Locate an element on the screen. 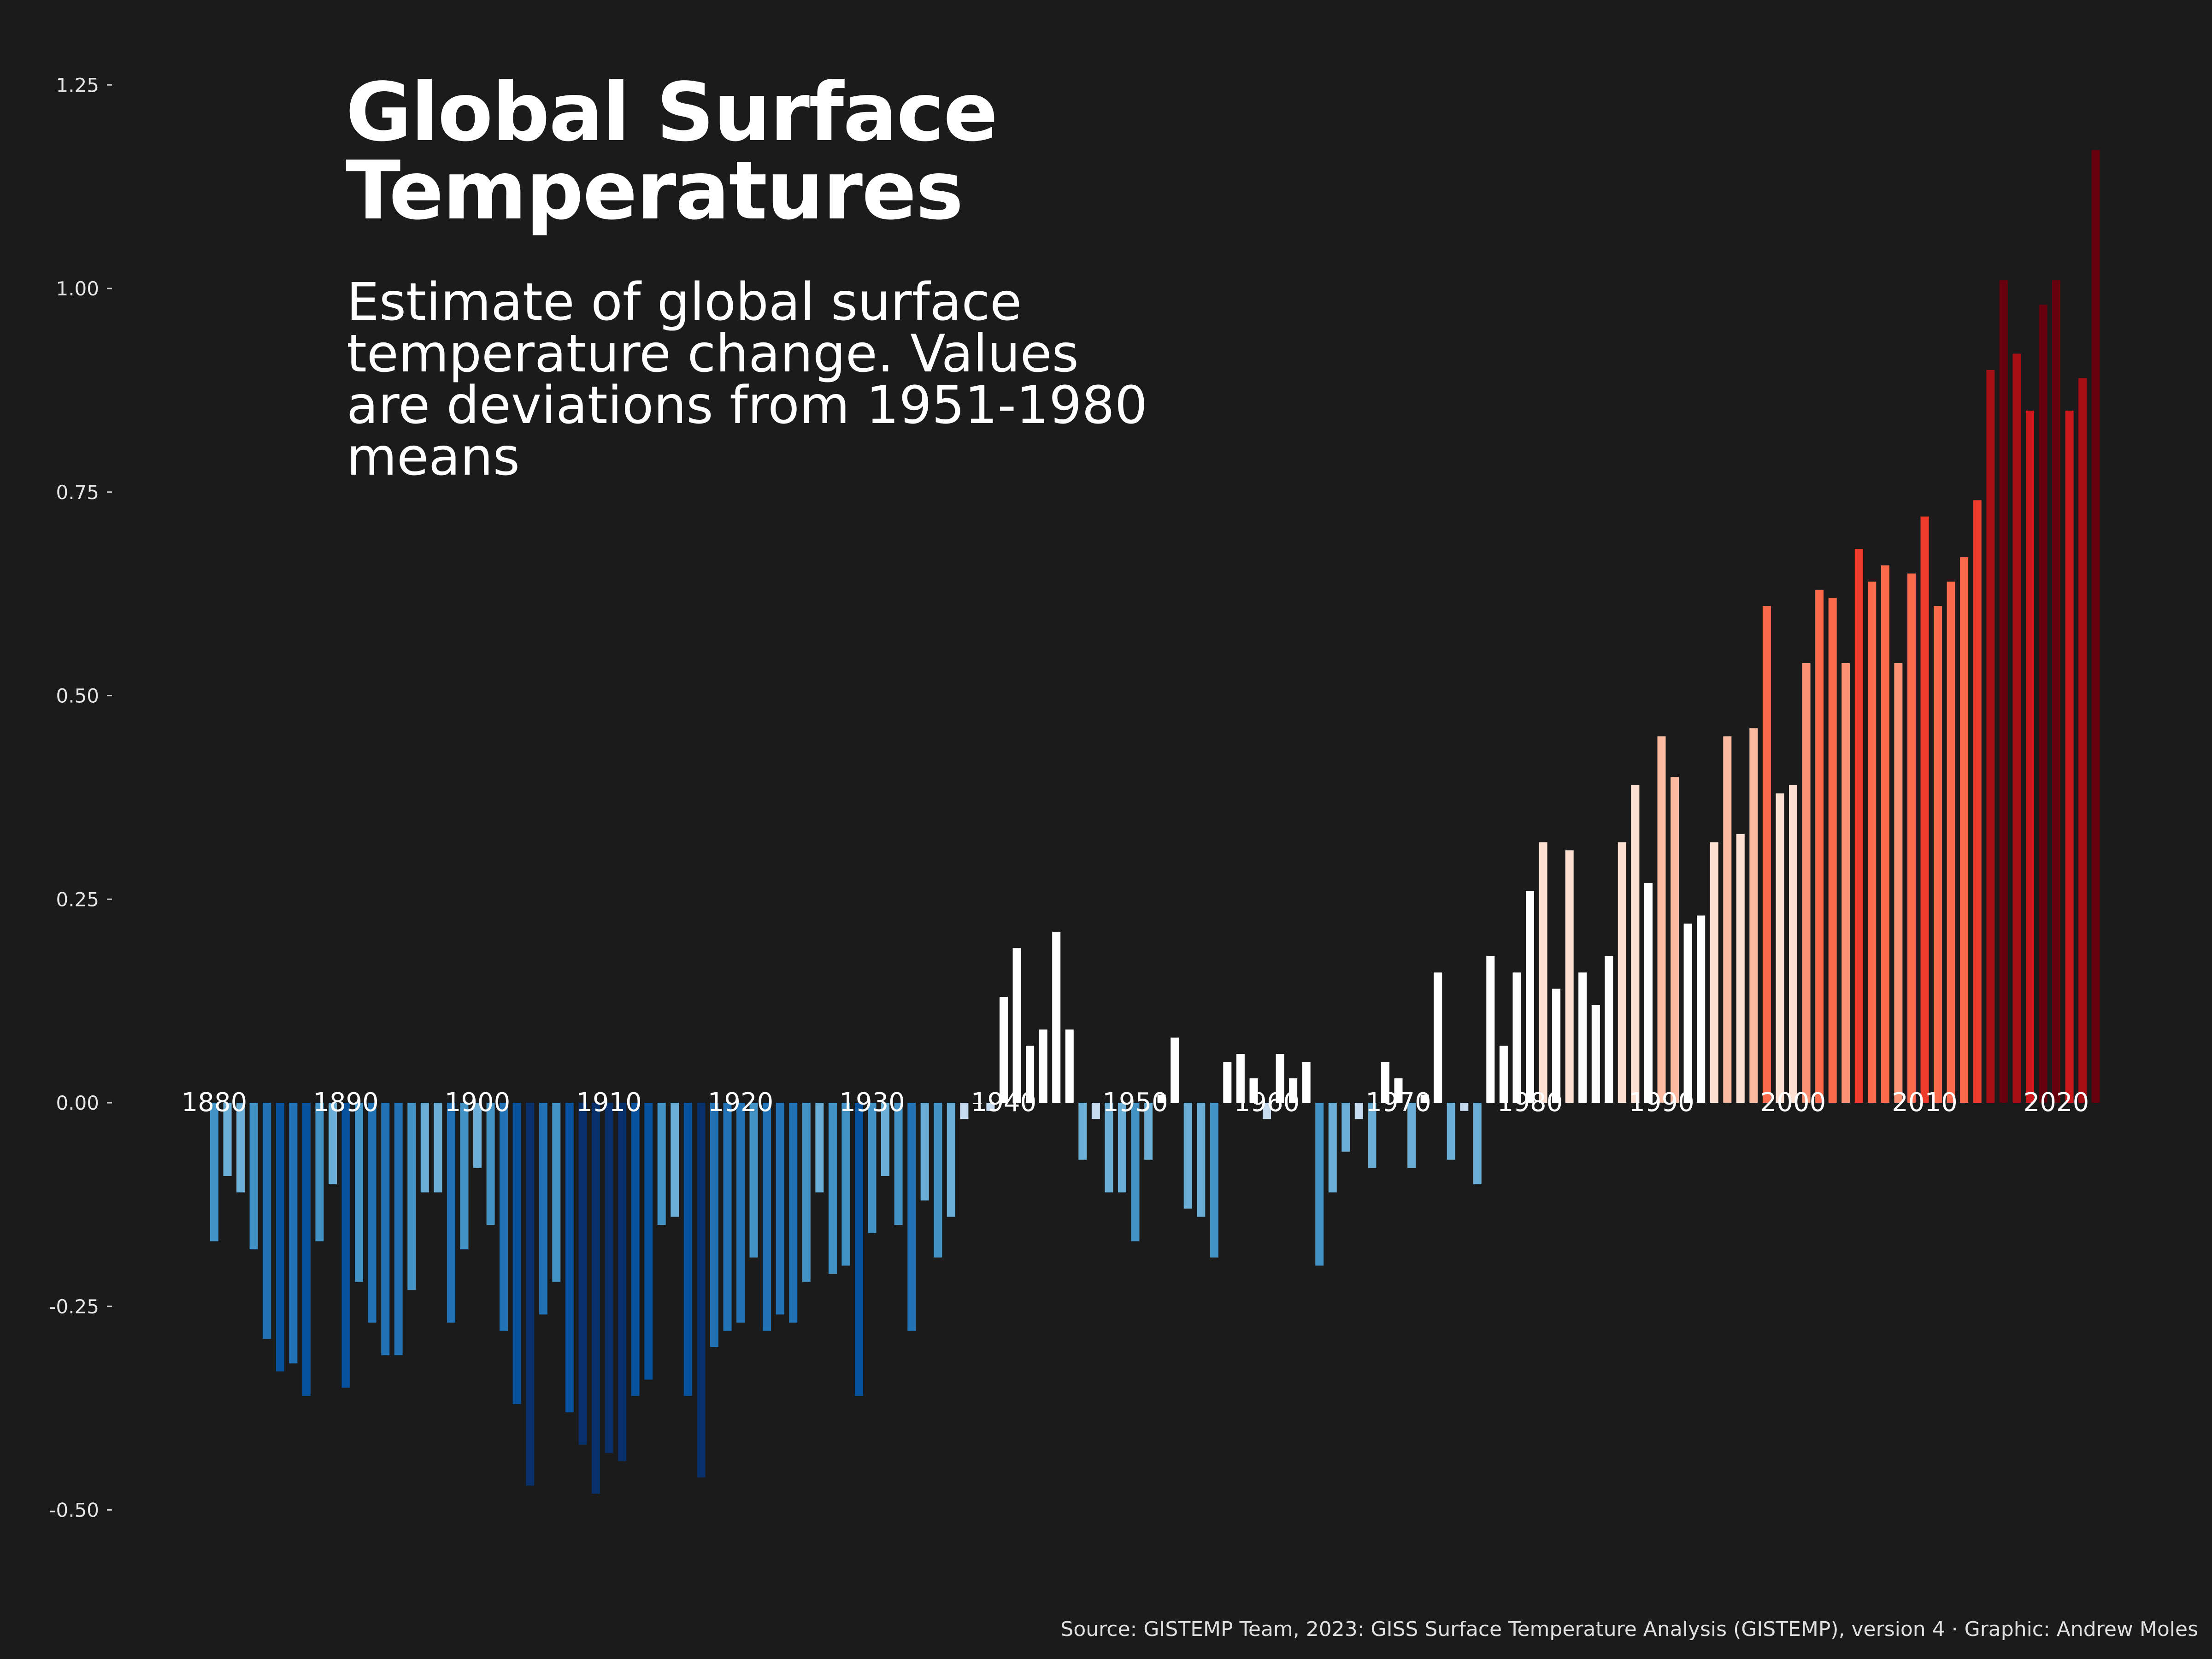 This screenshot has height=1659, width=2212. x-axis-tick-label: 1900 is located at coordinates (478, 1103).